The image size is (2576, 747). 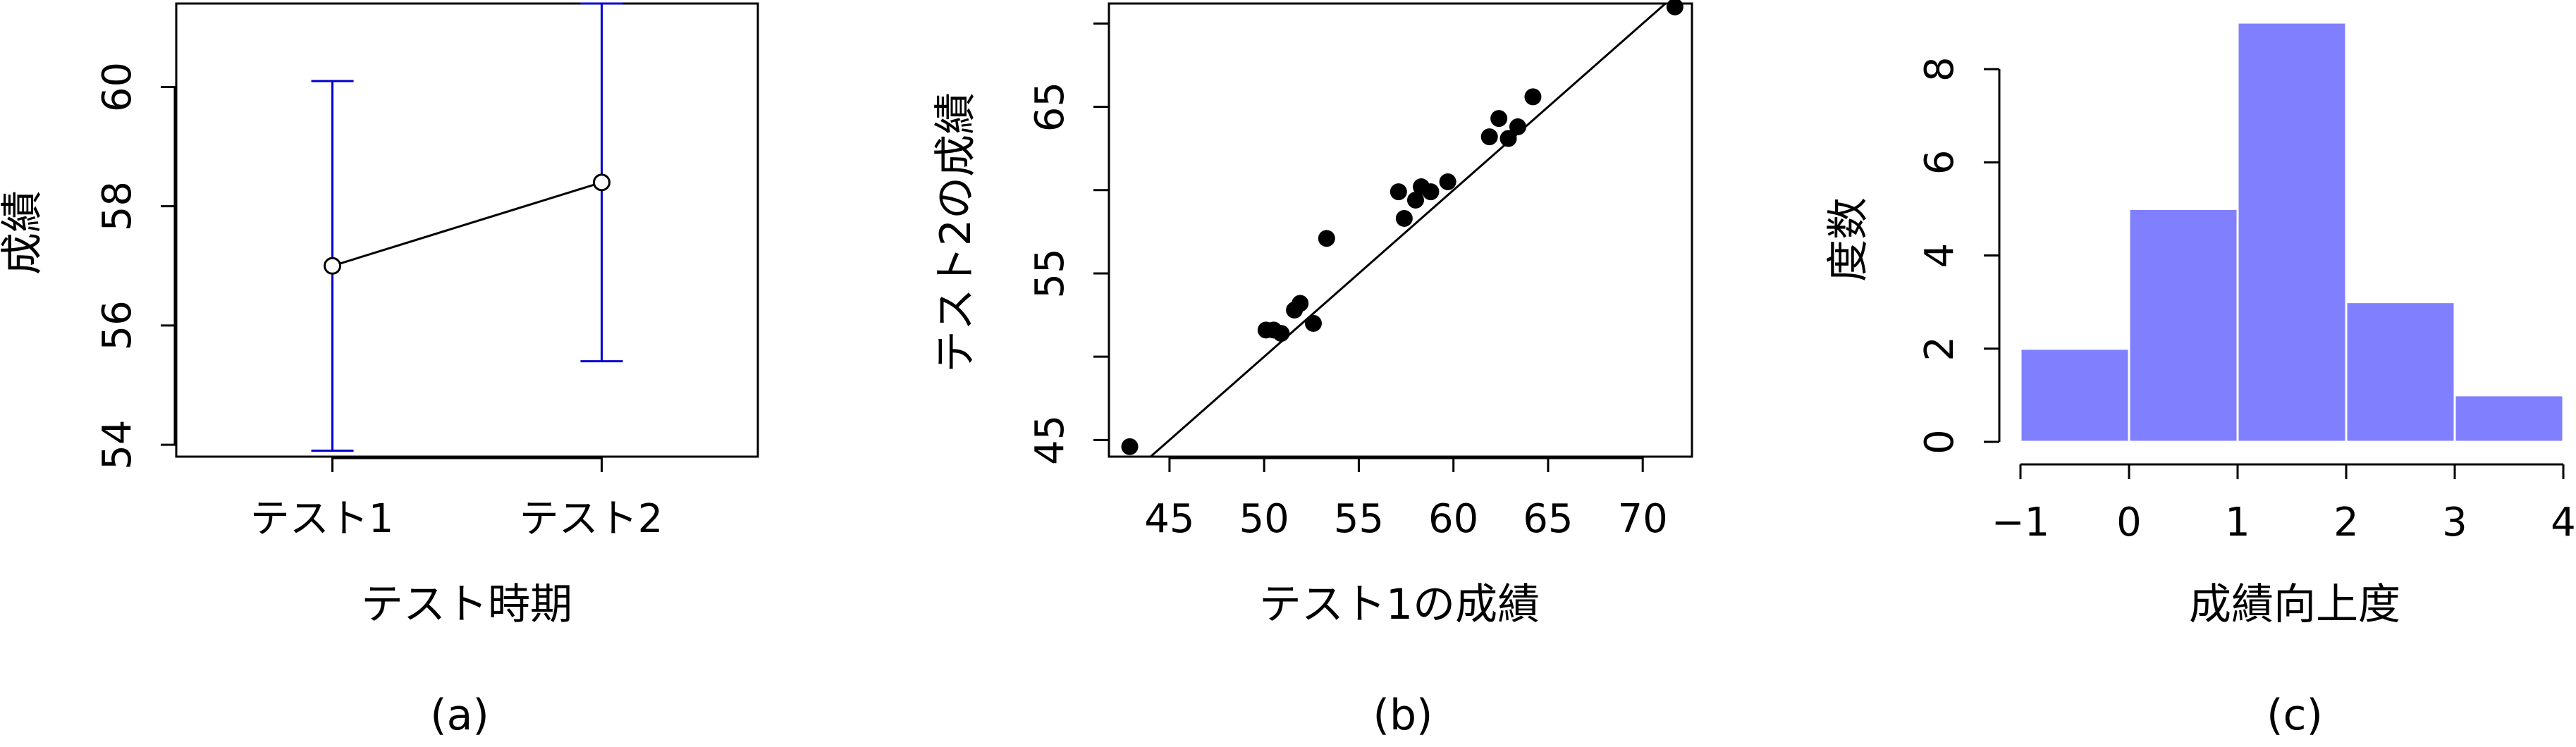 I want to click on x-tick-label-b: 50, so click(x=1264, y=519).